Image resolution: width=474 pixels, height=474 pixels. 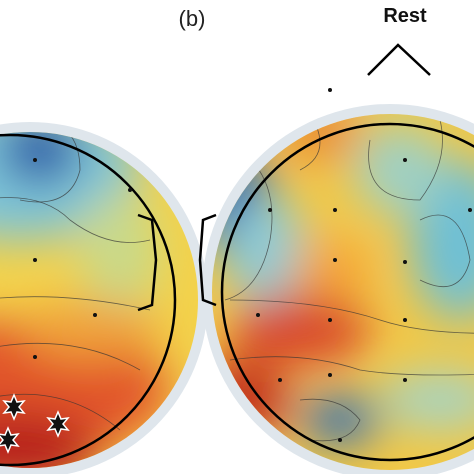 What do you see at coordinates (192, 18) in the screenshot?
I see `panel-label: (b)` at bounding box center [192, 18].